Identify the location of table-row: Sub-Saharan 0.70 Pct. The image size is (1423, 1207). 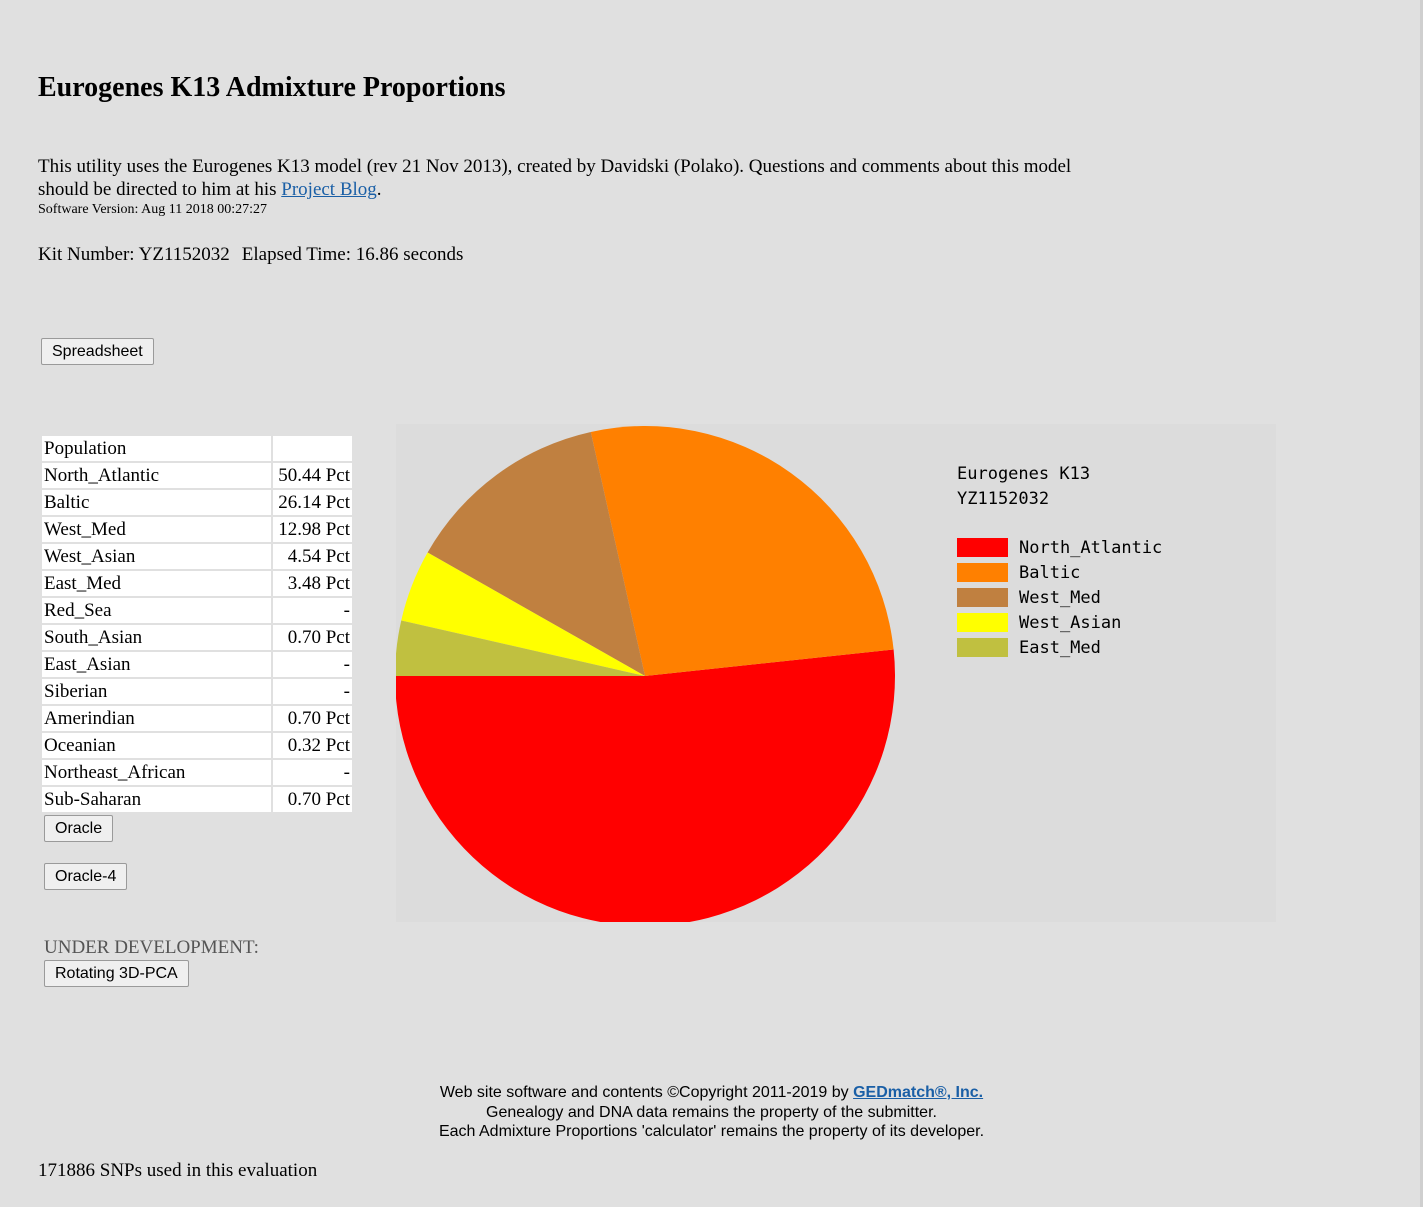
(197, 799).